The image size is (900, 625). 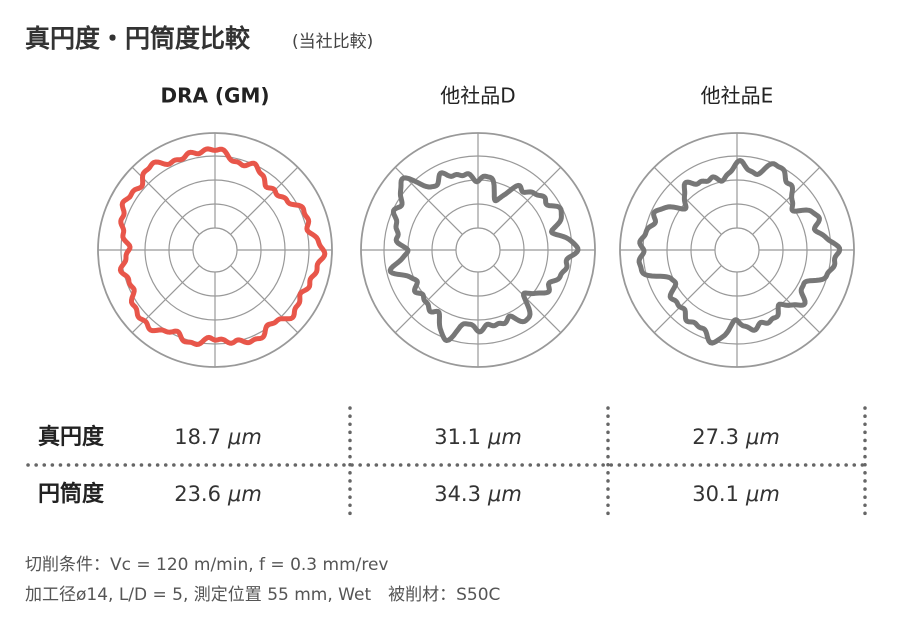 I want to click on plot-label: 他社品E, so click(x=737, y=96).